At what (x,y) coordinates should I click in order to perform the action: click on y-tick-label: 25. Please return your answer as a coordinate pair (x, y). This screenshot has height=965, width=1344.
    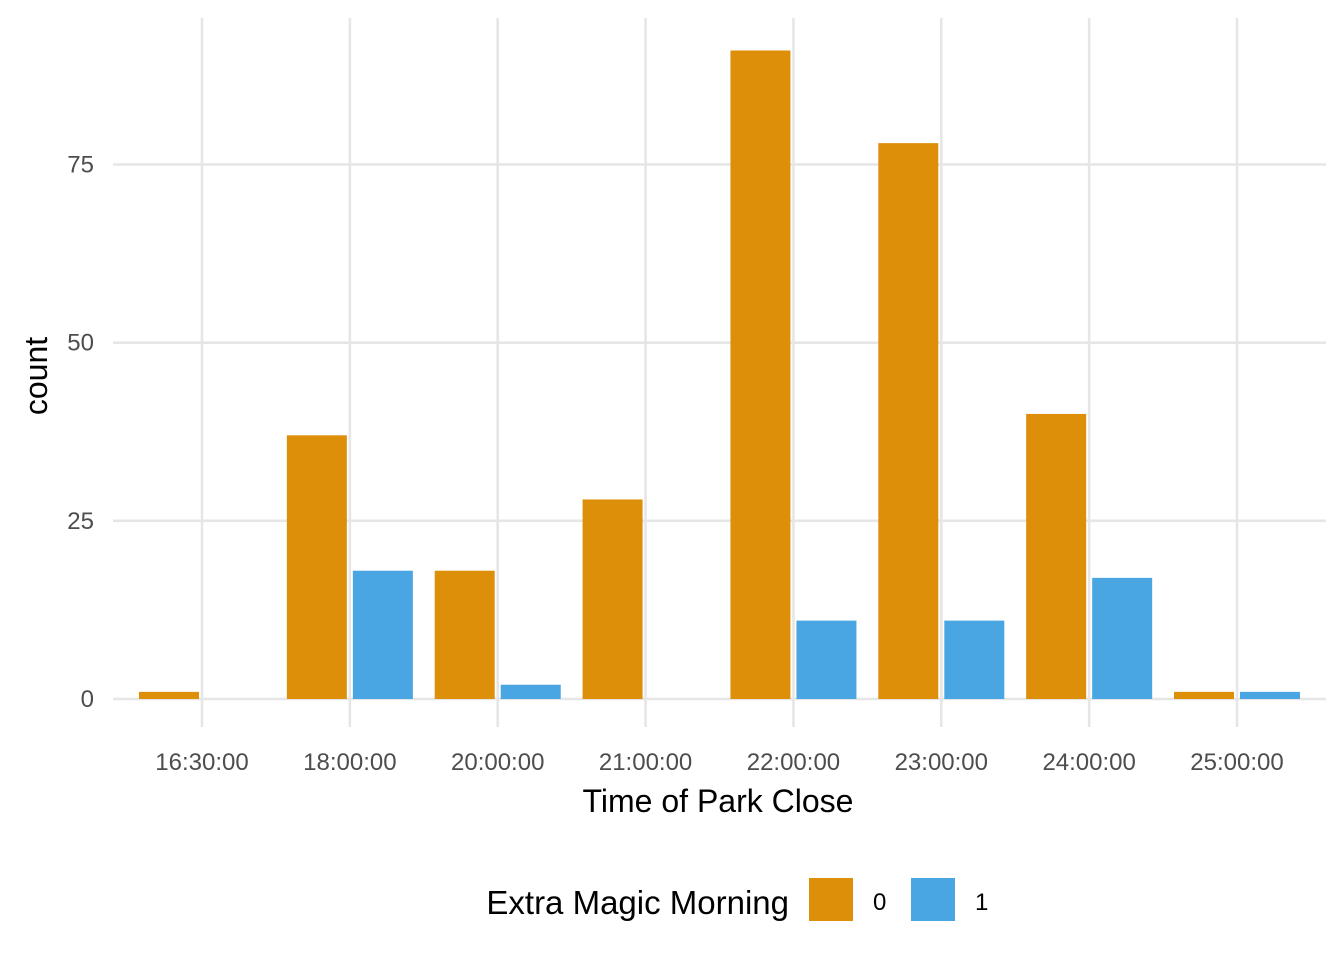
    Looking at the image, I should click on (80, 521).